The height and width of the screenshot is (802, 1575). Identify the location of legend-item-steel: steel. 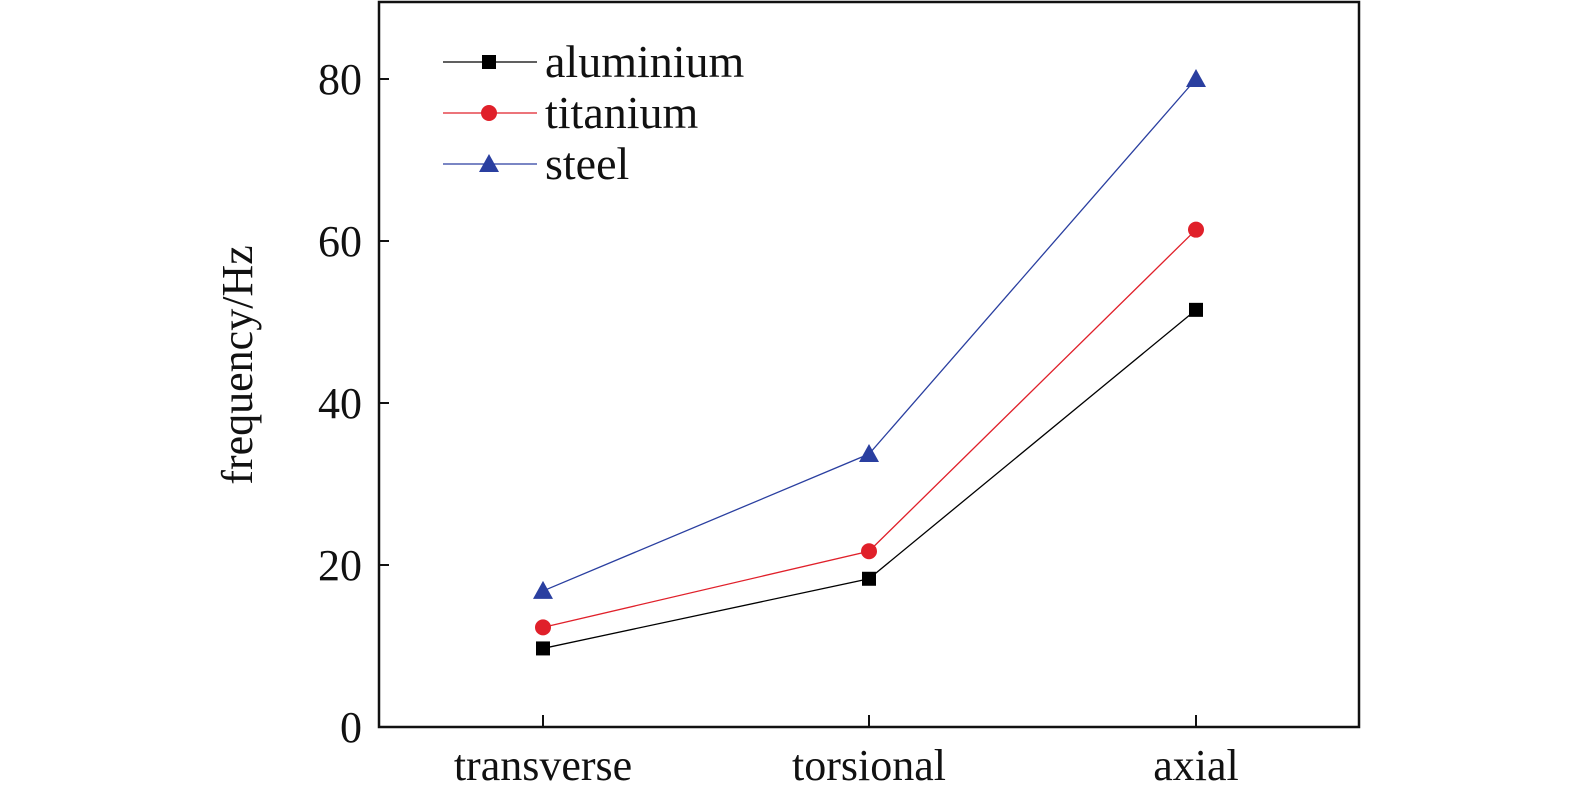
(536, 163).